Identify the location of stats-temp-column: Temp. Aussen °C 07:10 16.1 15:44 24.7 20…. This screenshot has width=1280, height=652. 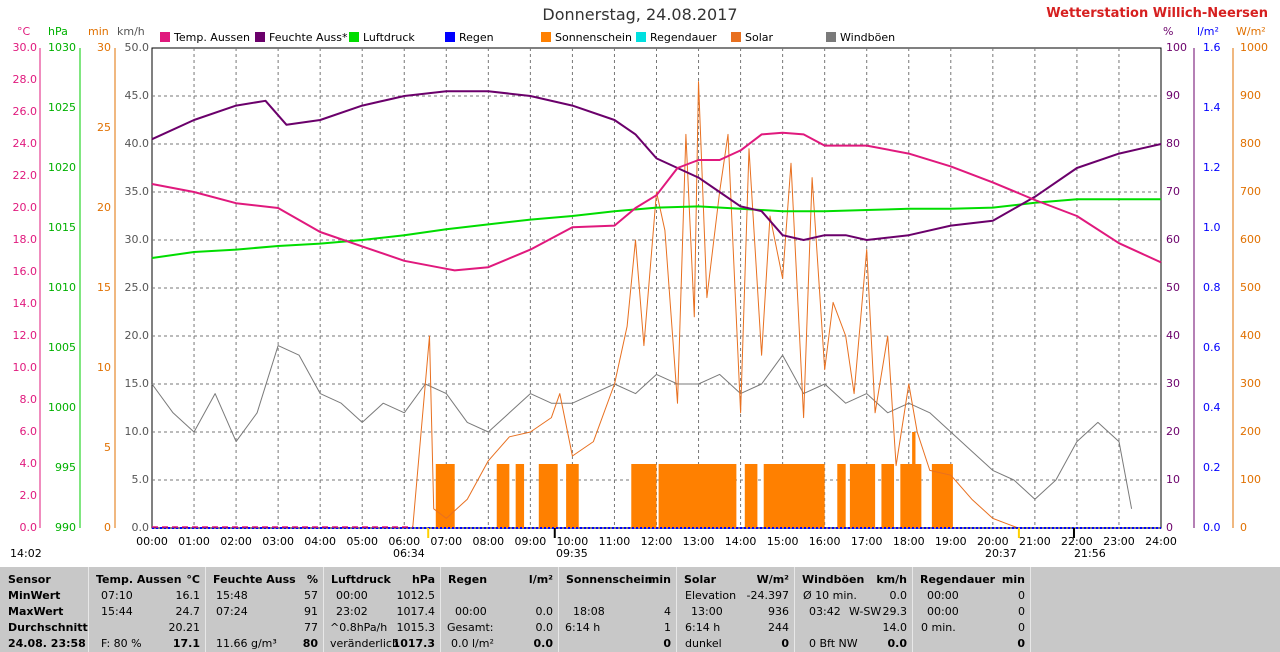
(147, 609).